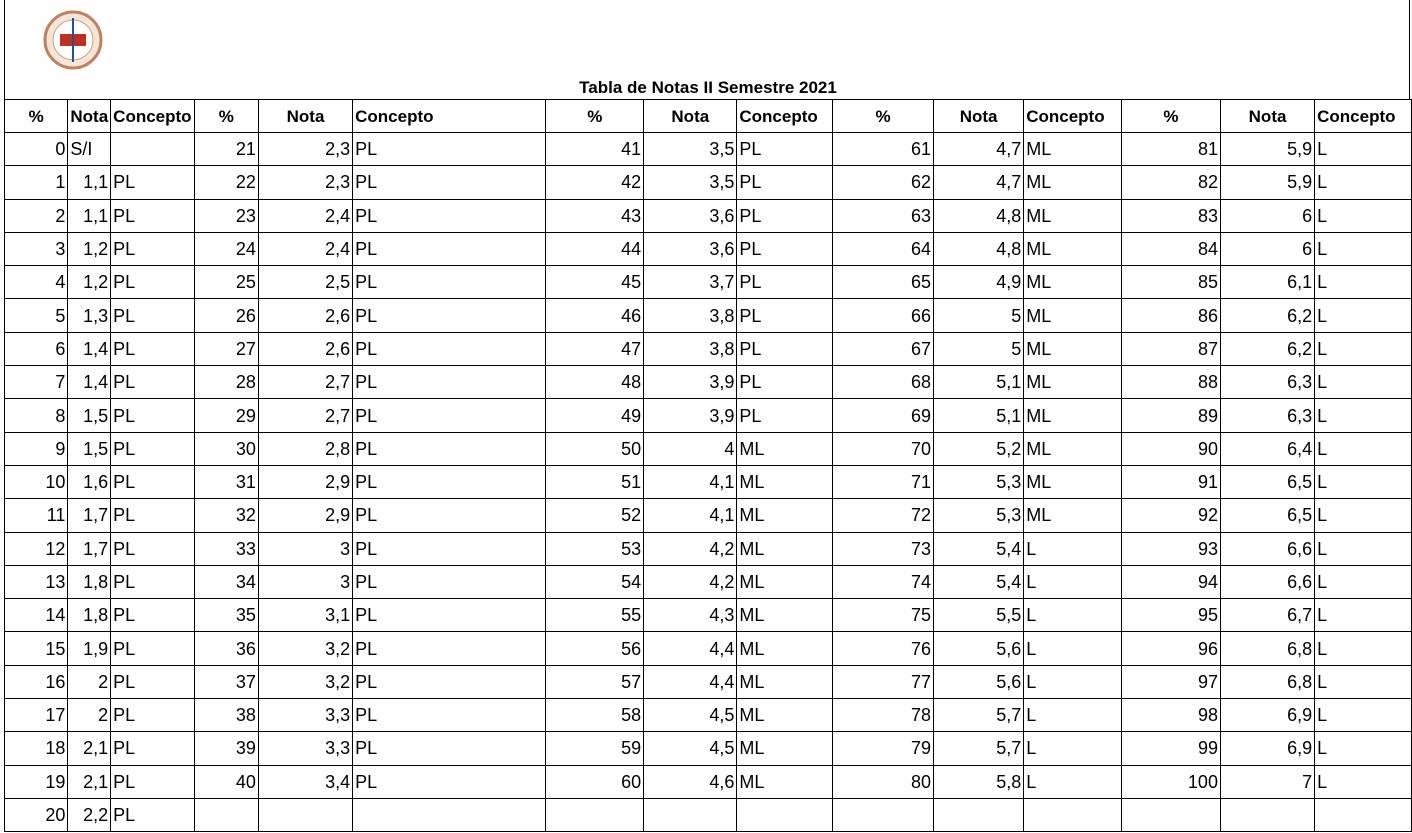  I want to click on table-cell: 21, so click(226, 149).